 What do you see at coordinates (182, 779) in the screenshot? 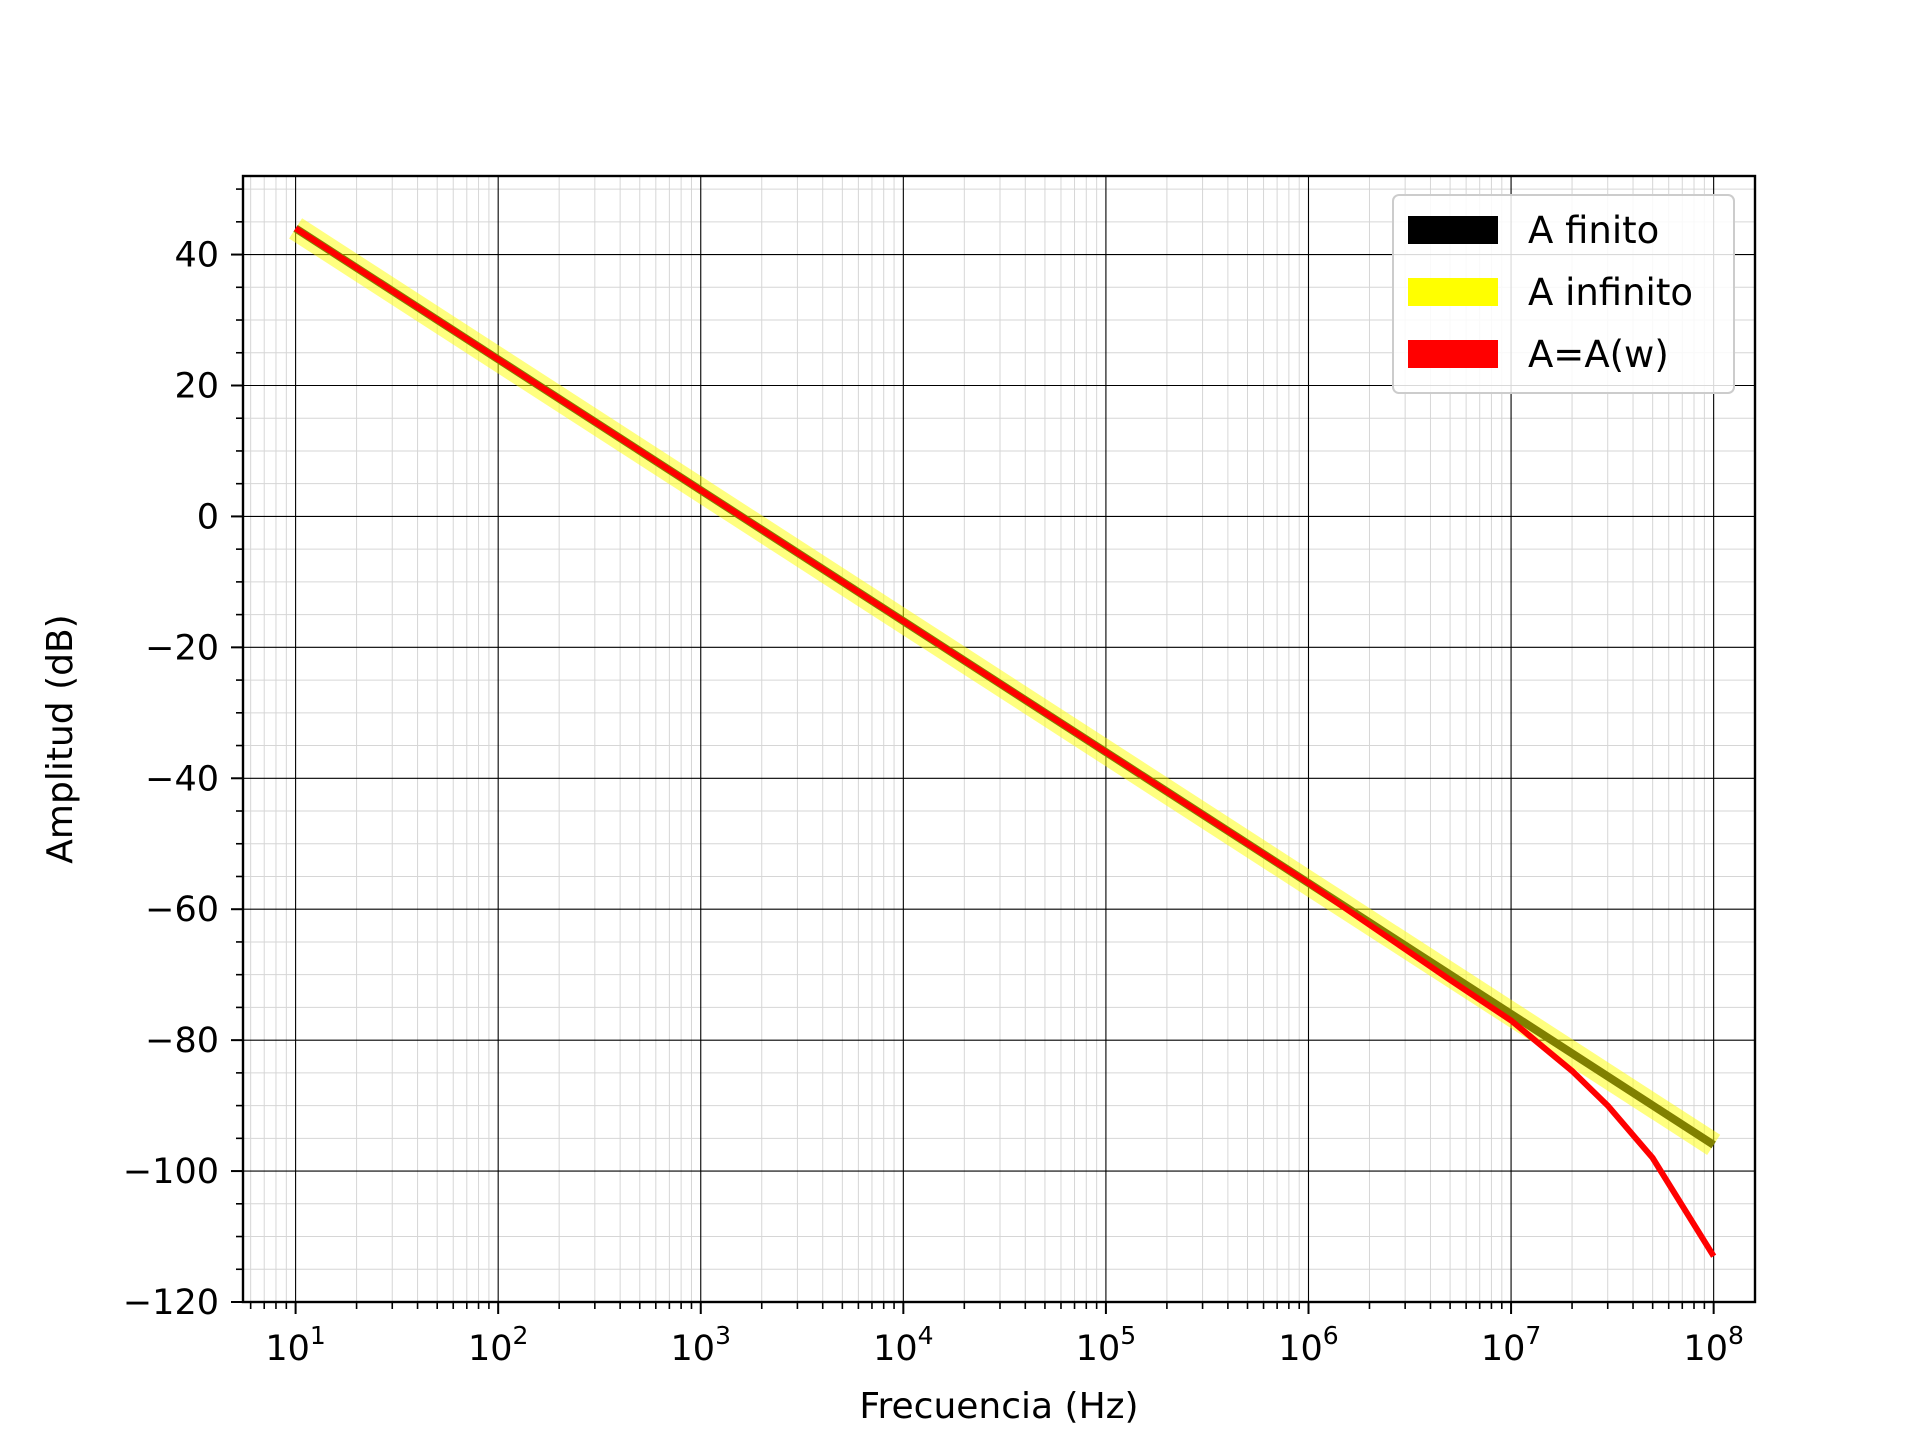
I see `y-tick-label: −40` at bounding box center [182, 779].